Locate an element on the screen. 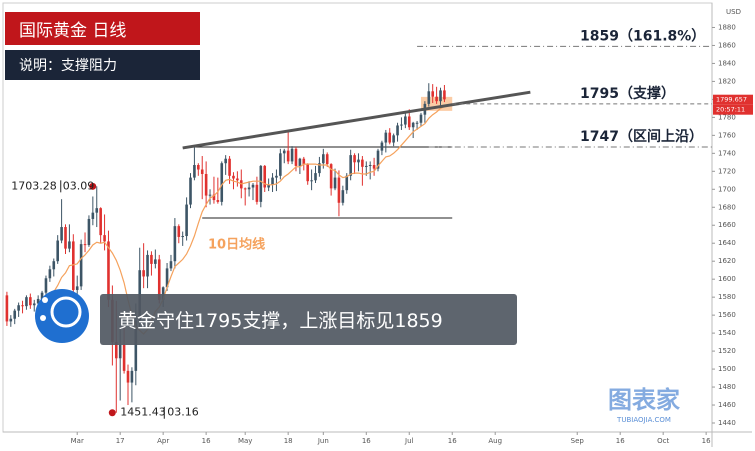  y-tick-label: 1880 is located at coordinates (727, 27).